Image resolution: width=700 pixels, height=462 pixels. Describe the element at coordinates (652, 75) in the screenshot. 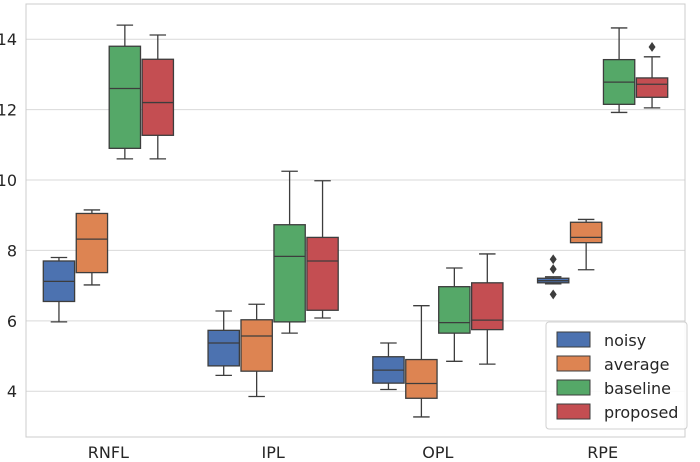

I see `box-proposed-rpe` at that location.